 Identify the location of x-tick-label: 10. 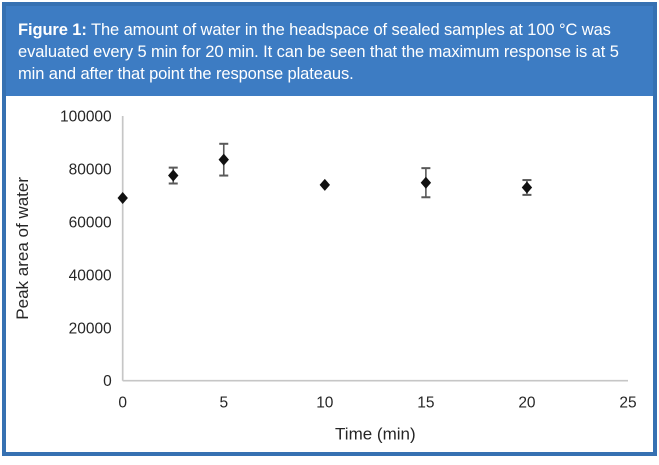
(325, 403).